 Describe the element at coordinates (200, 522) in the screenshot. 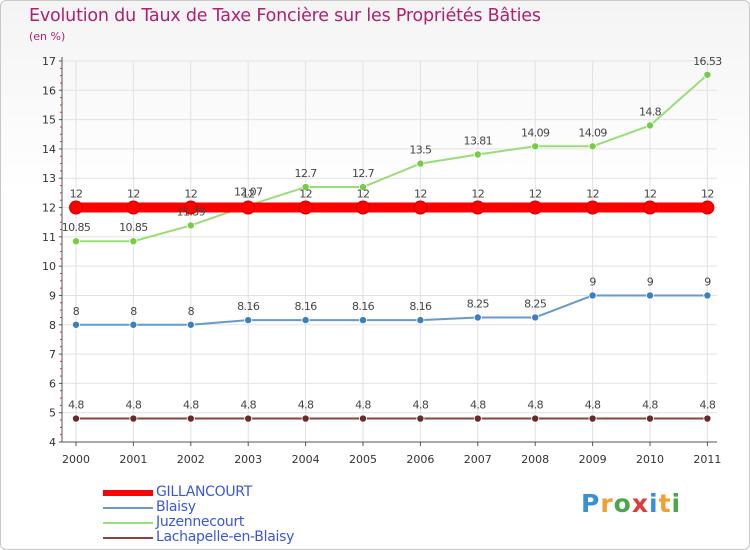

I see `legend-label-juzennecourt: Juzennecourt` at that location.